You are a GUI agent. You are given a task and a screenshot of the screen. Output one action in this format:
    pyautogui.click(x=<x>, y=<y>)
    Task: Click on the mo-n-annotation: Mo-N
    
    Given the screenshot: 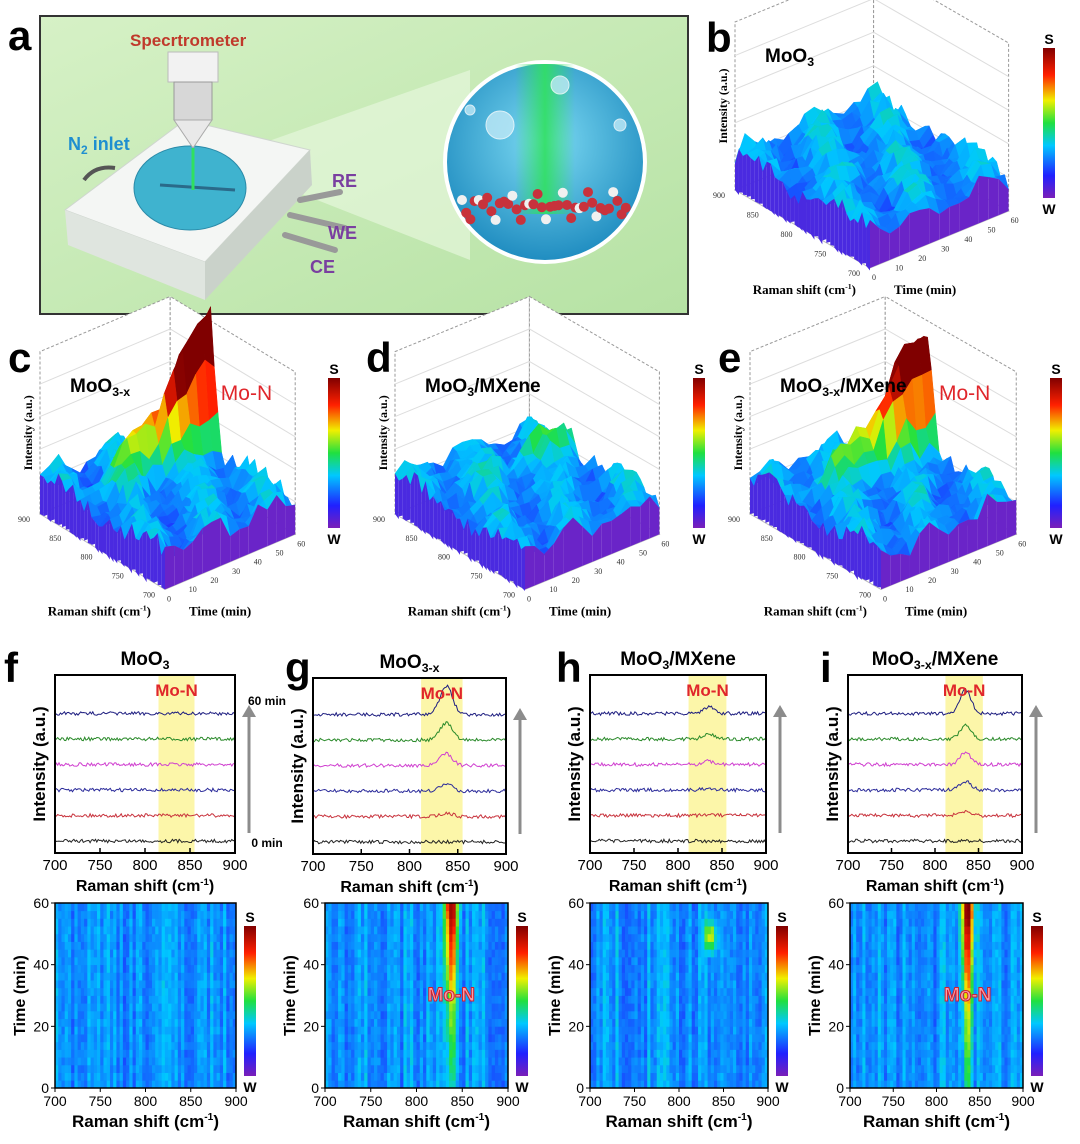 What is the action you would take?
    pyautogui.click(x=964, y=393)
    